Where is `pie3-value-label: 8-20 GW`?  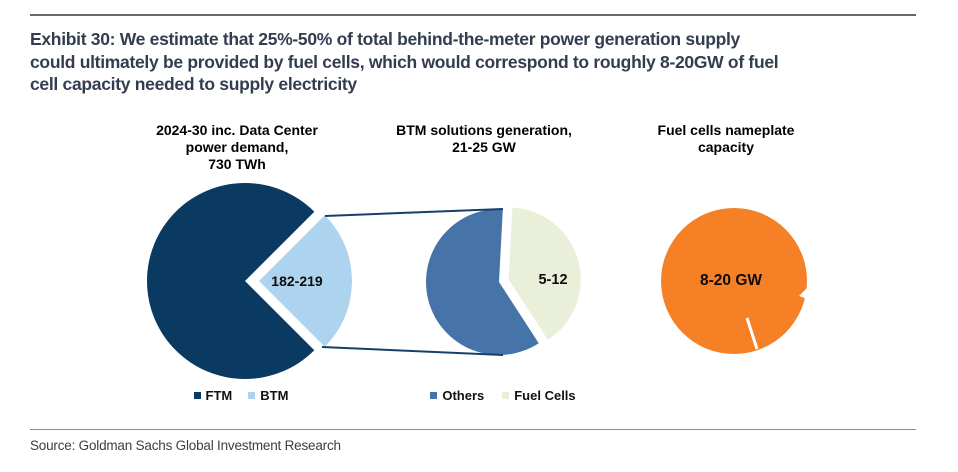 pie3-value-label: 8-20 GW is located at coordinates (730, 280).